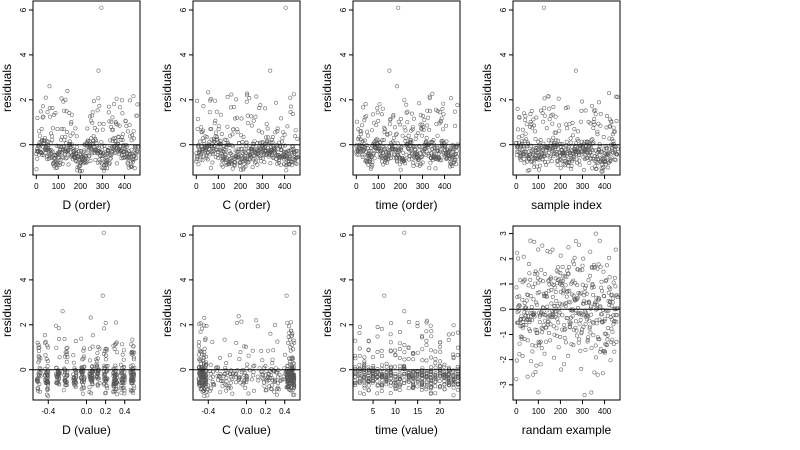 The image size is (800, 450). I want to click on x-tick-label: -0.4, so click(48, 411).